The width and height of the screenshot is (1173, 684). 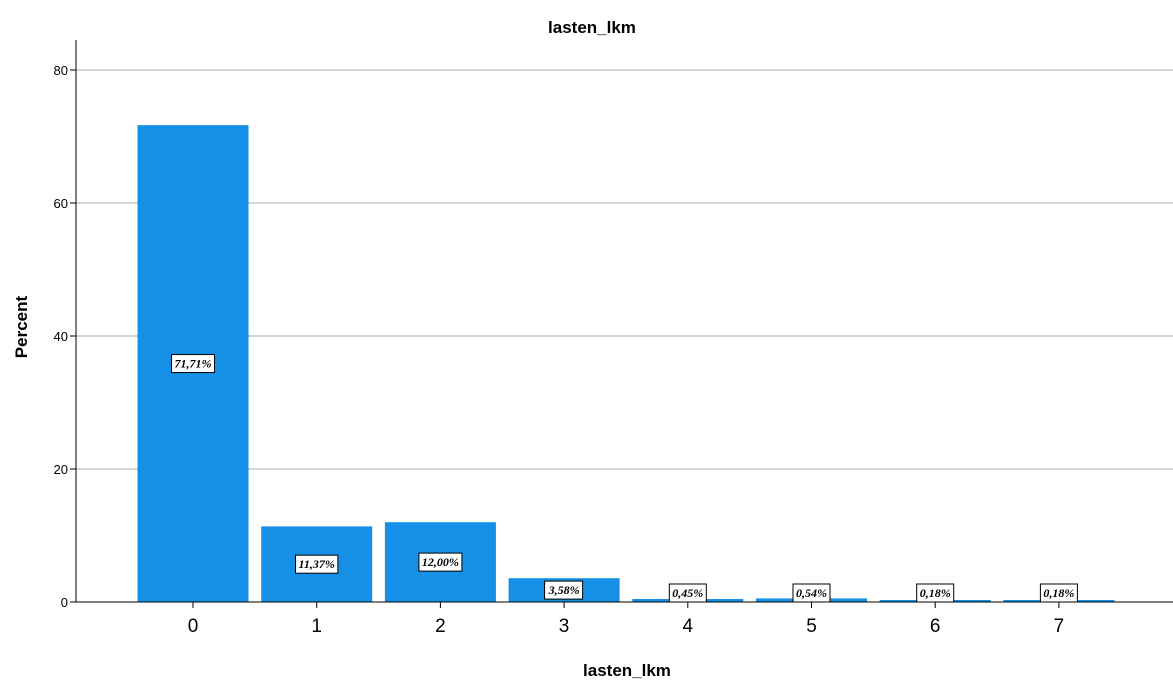 I want to click on y-tick-label: 40, so click(x=61, y=336).